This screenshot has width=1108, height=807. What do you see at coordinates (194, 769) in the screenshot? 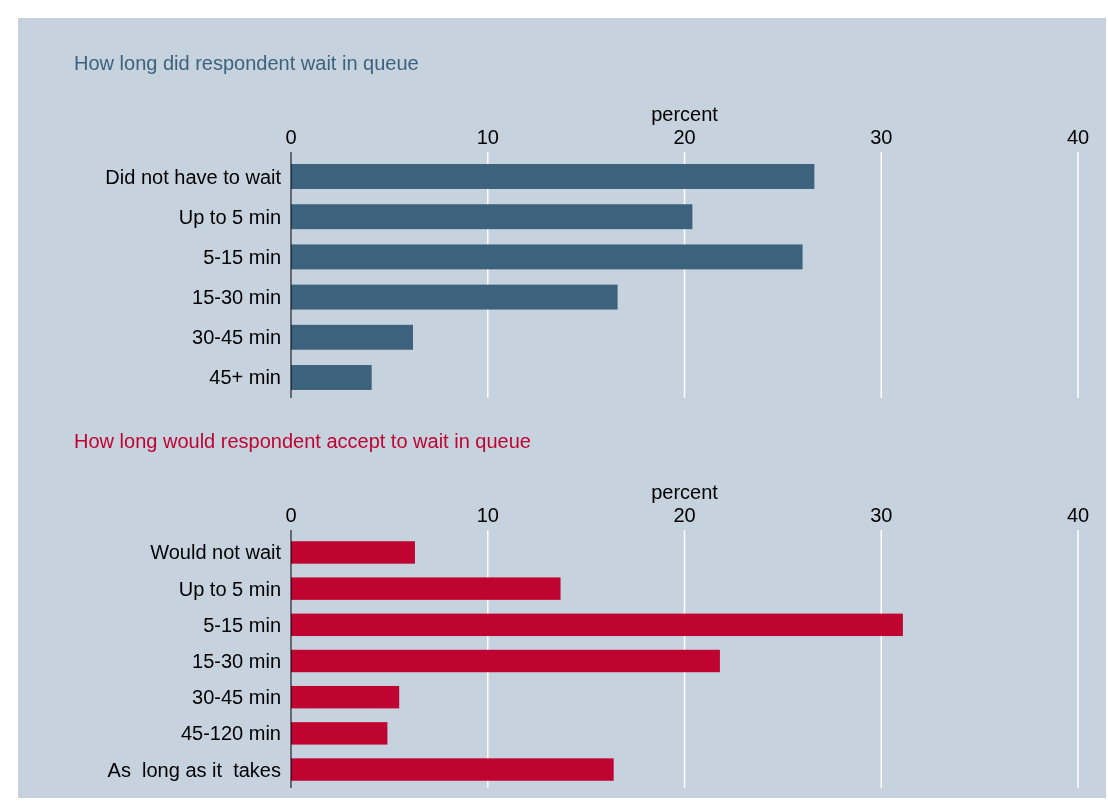
I see `y-tick-label: As long as it takes` at bounding box center [194, 769].